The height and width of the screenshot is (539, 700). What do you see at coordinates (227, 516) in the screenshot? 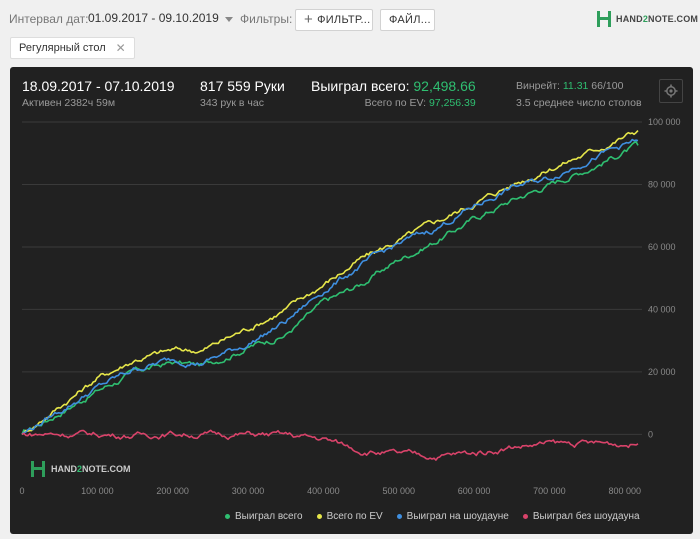
I see `legend-dot-won` at bounding box center [227, 516].